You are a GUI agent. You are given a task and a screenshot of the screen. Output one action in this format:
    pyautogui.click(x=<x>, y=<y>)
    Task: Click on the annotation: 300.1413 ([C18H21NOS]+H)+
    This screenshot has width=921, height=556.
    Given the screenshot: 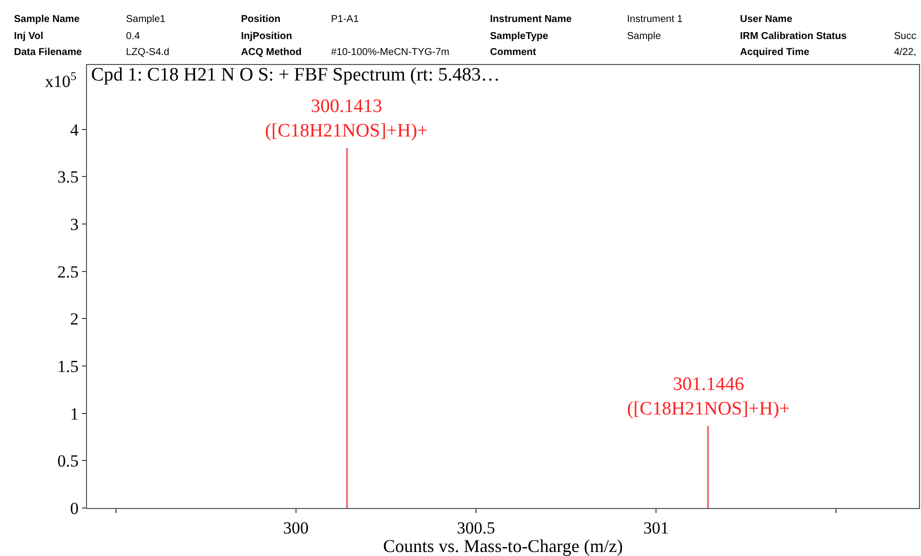 What is the action you would take?
    pyautogui.click(x=346, y=119)
    